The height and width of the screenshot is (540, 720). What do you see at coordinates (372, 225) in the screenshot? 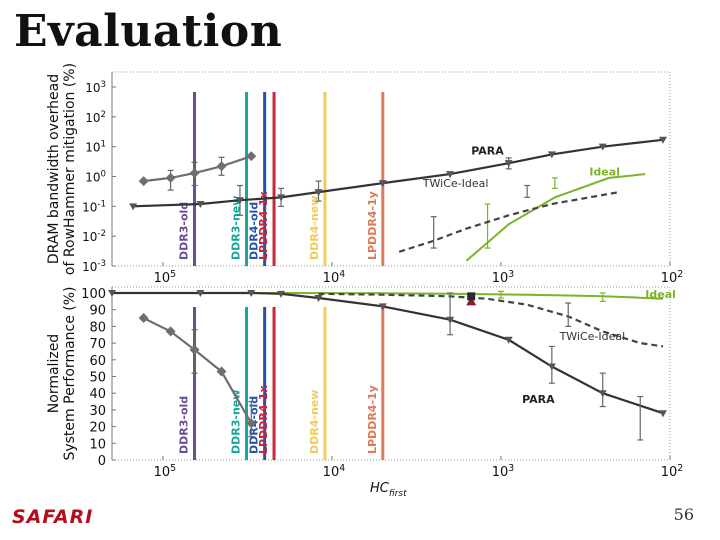
I see `overhead-ref-label-lpddr4-1y: LPDDR4-1y` at bounding box center [372, 225].